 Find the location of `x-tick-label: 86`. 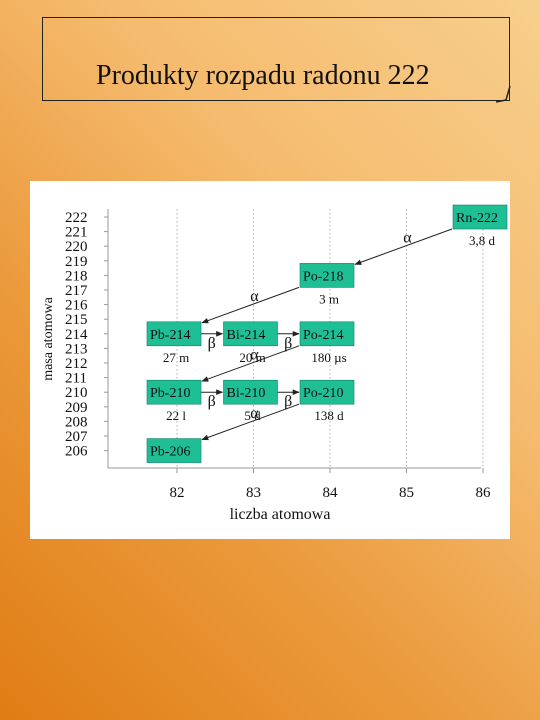

x-tick-label: 86 is located at coordinates (484, 493).